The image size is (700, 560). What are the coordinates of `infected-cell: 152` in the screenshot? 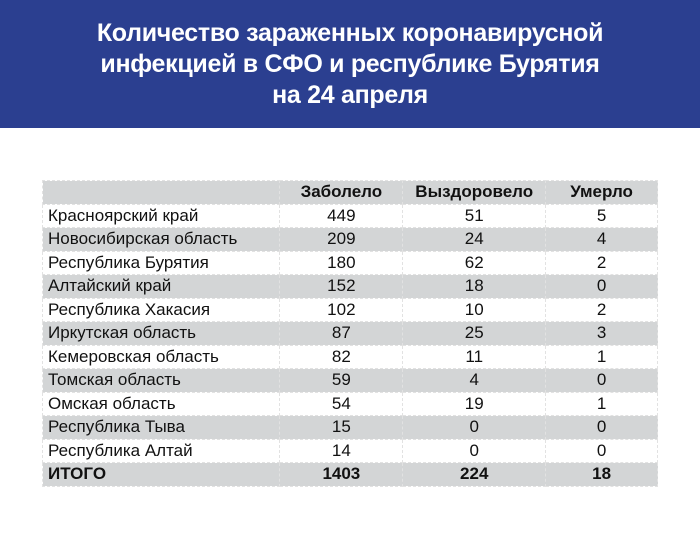 It's located at (341, 286).